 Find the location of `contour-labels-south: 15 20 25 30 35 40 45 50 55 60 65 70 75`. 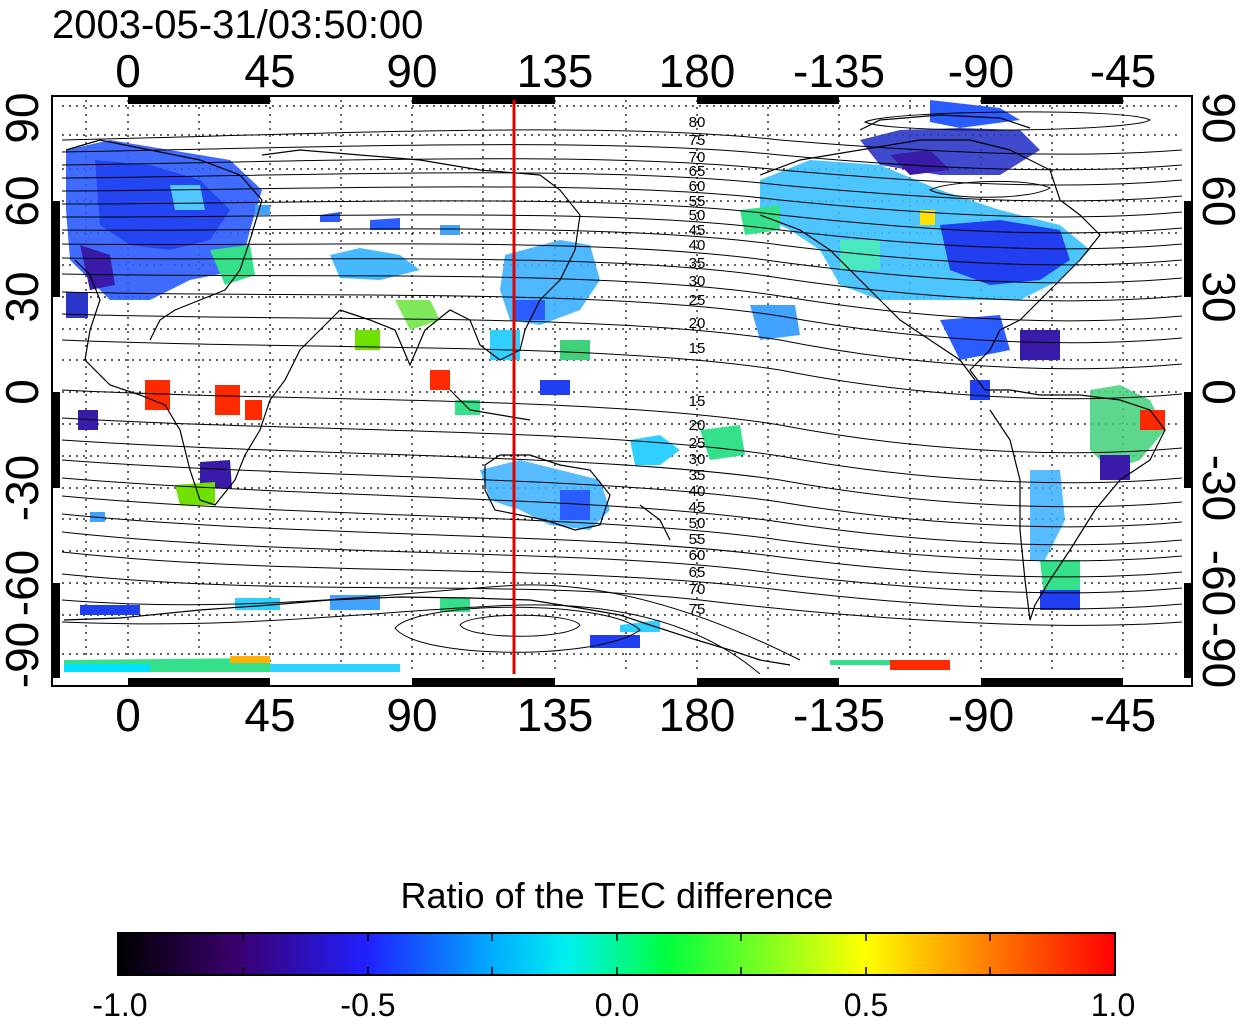

contour-labels-south: 15 20 25 30 35 40 45 50 55 60 65 70 75 is located at coordinates (697, 505).